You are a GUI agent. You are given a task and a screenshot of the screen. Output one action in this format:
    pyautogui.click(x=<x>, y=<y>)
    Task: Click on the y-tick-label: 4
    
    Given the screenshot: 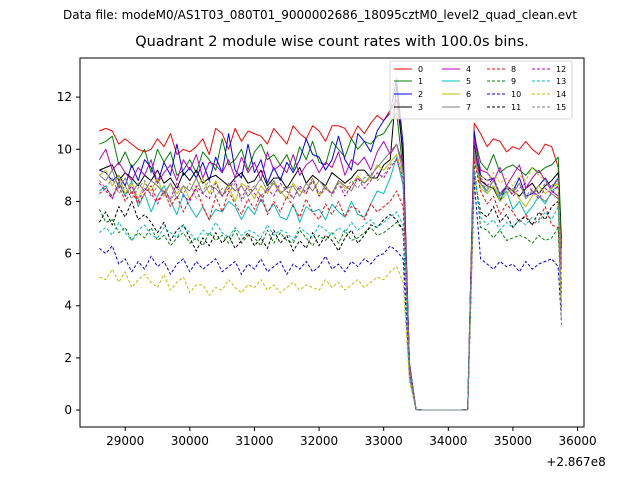 What is the action you would take?
    pyautogui.click(x=68, y=306)
    